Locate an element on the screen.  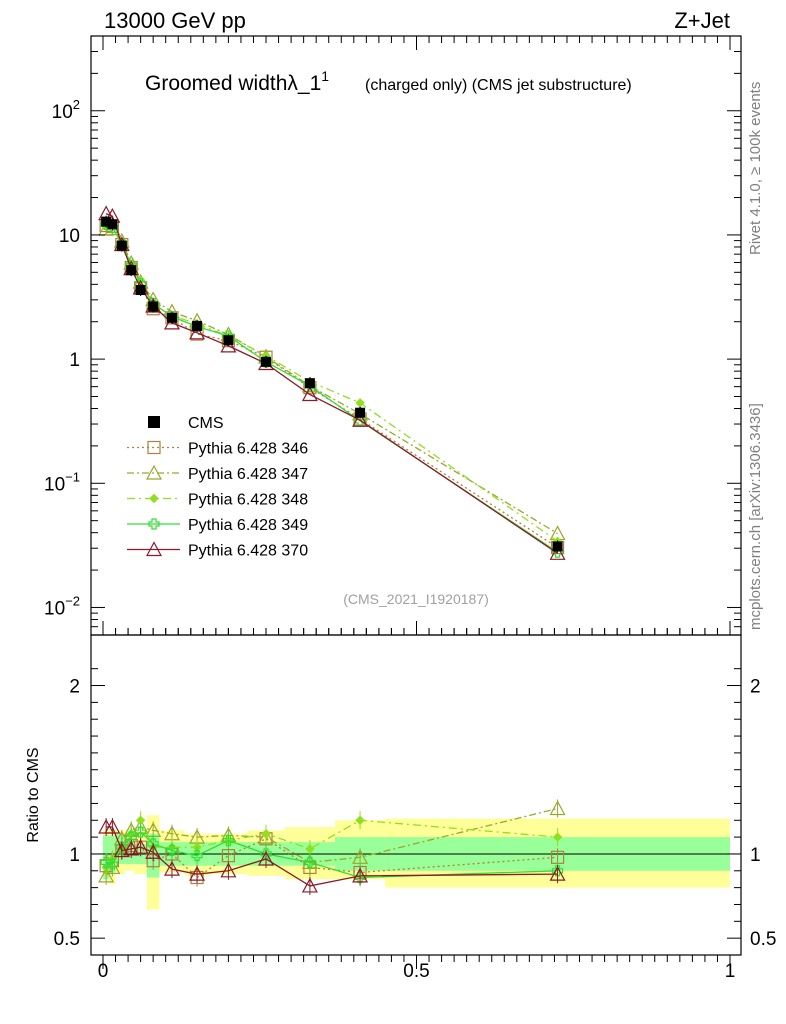
ratio-y-tick-label-right: 2 is located at coordinates (755, 687).